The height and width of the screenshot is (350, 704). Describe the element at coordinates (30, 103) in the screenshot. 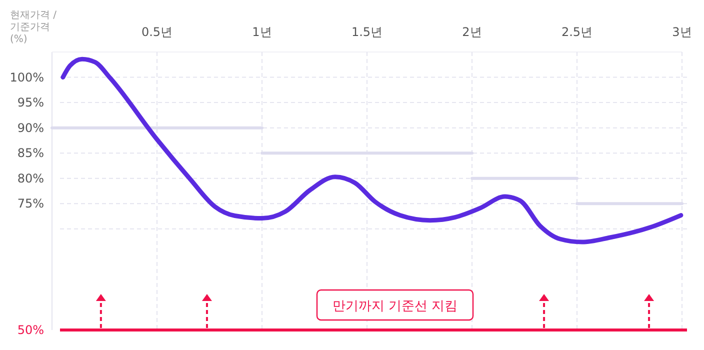

I see `y-tick-label: 95%` at that location.